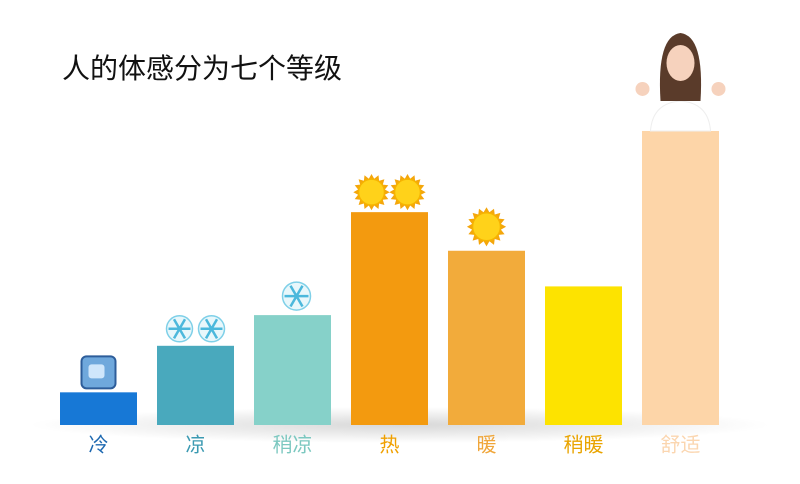 The width and height of the screenshot is (800, 484). Describe the element at coordinates (293, 445) in the screenshot. I see `x-tick-label: 稍凉` at that location.